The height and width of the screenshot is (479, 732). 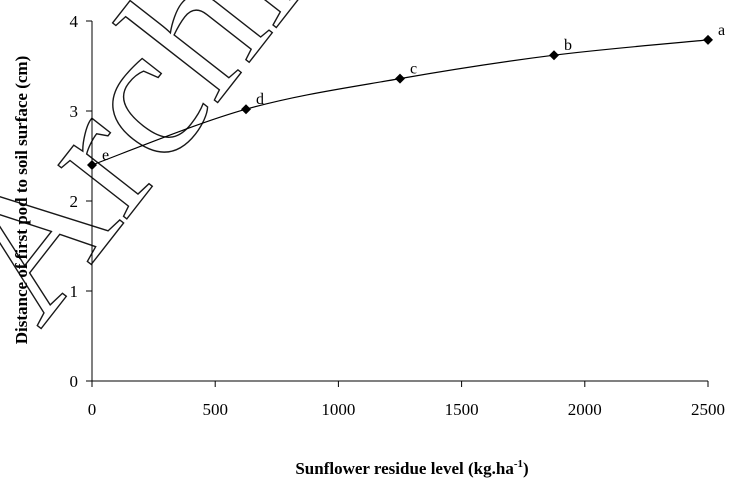 What do you see at coordinates (74, 201) in the screenshot?
I see `y-tick-label: 2` at bounding box center [74, 201].